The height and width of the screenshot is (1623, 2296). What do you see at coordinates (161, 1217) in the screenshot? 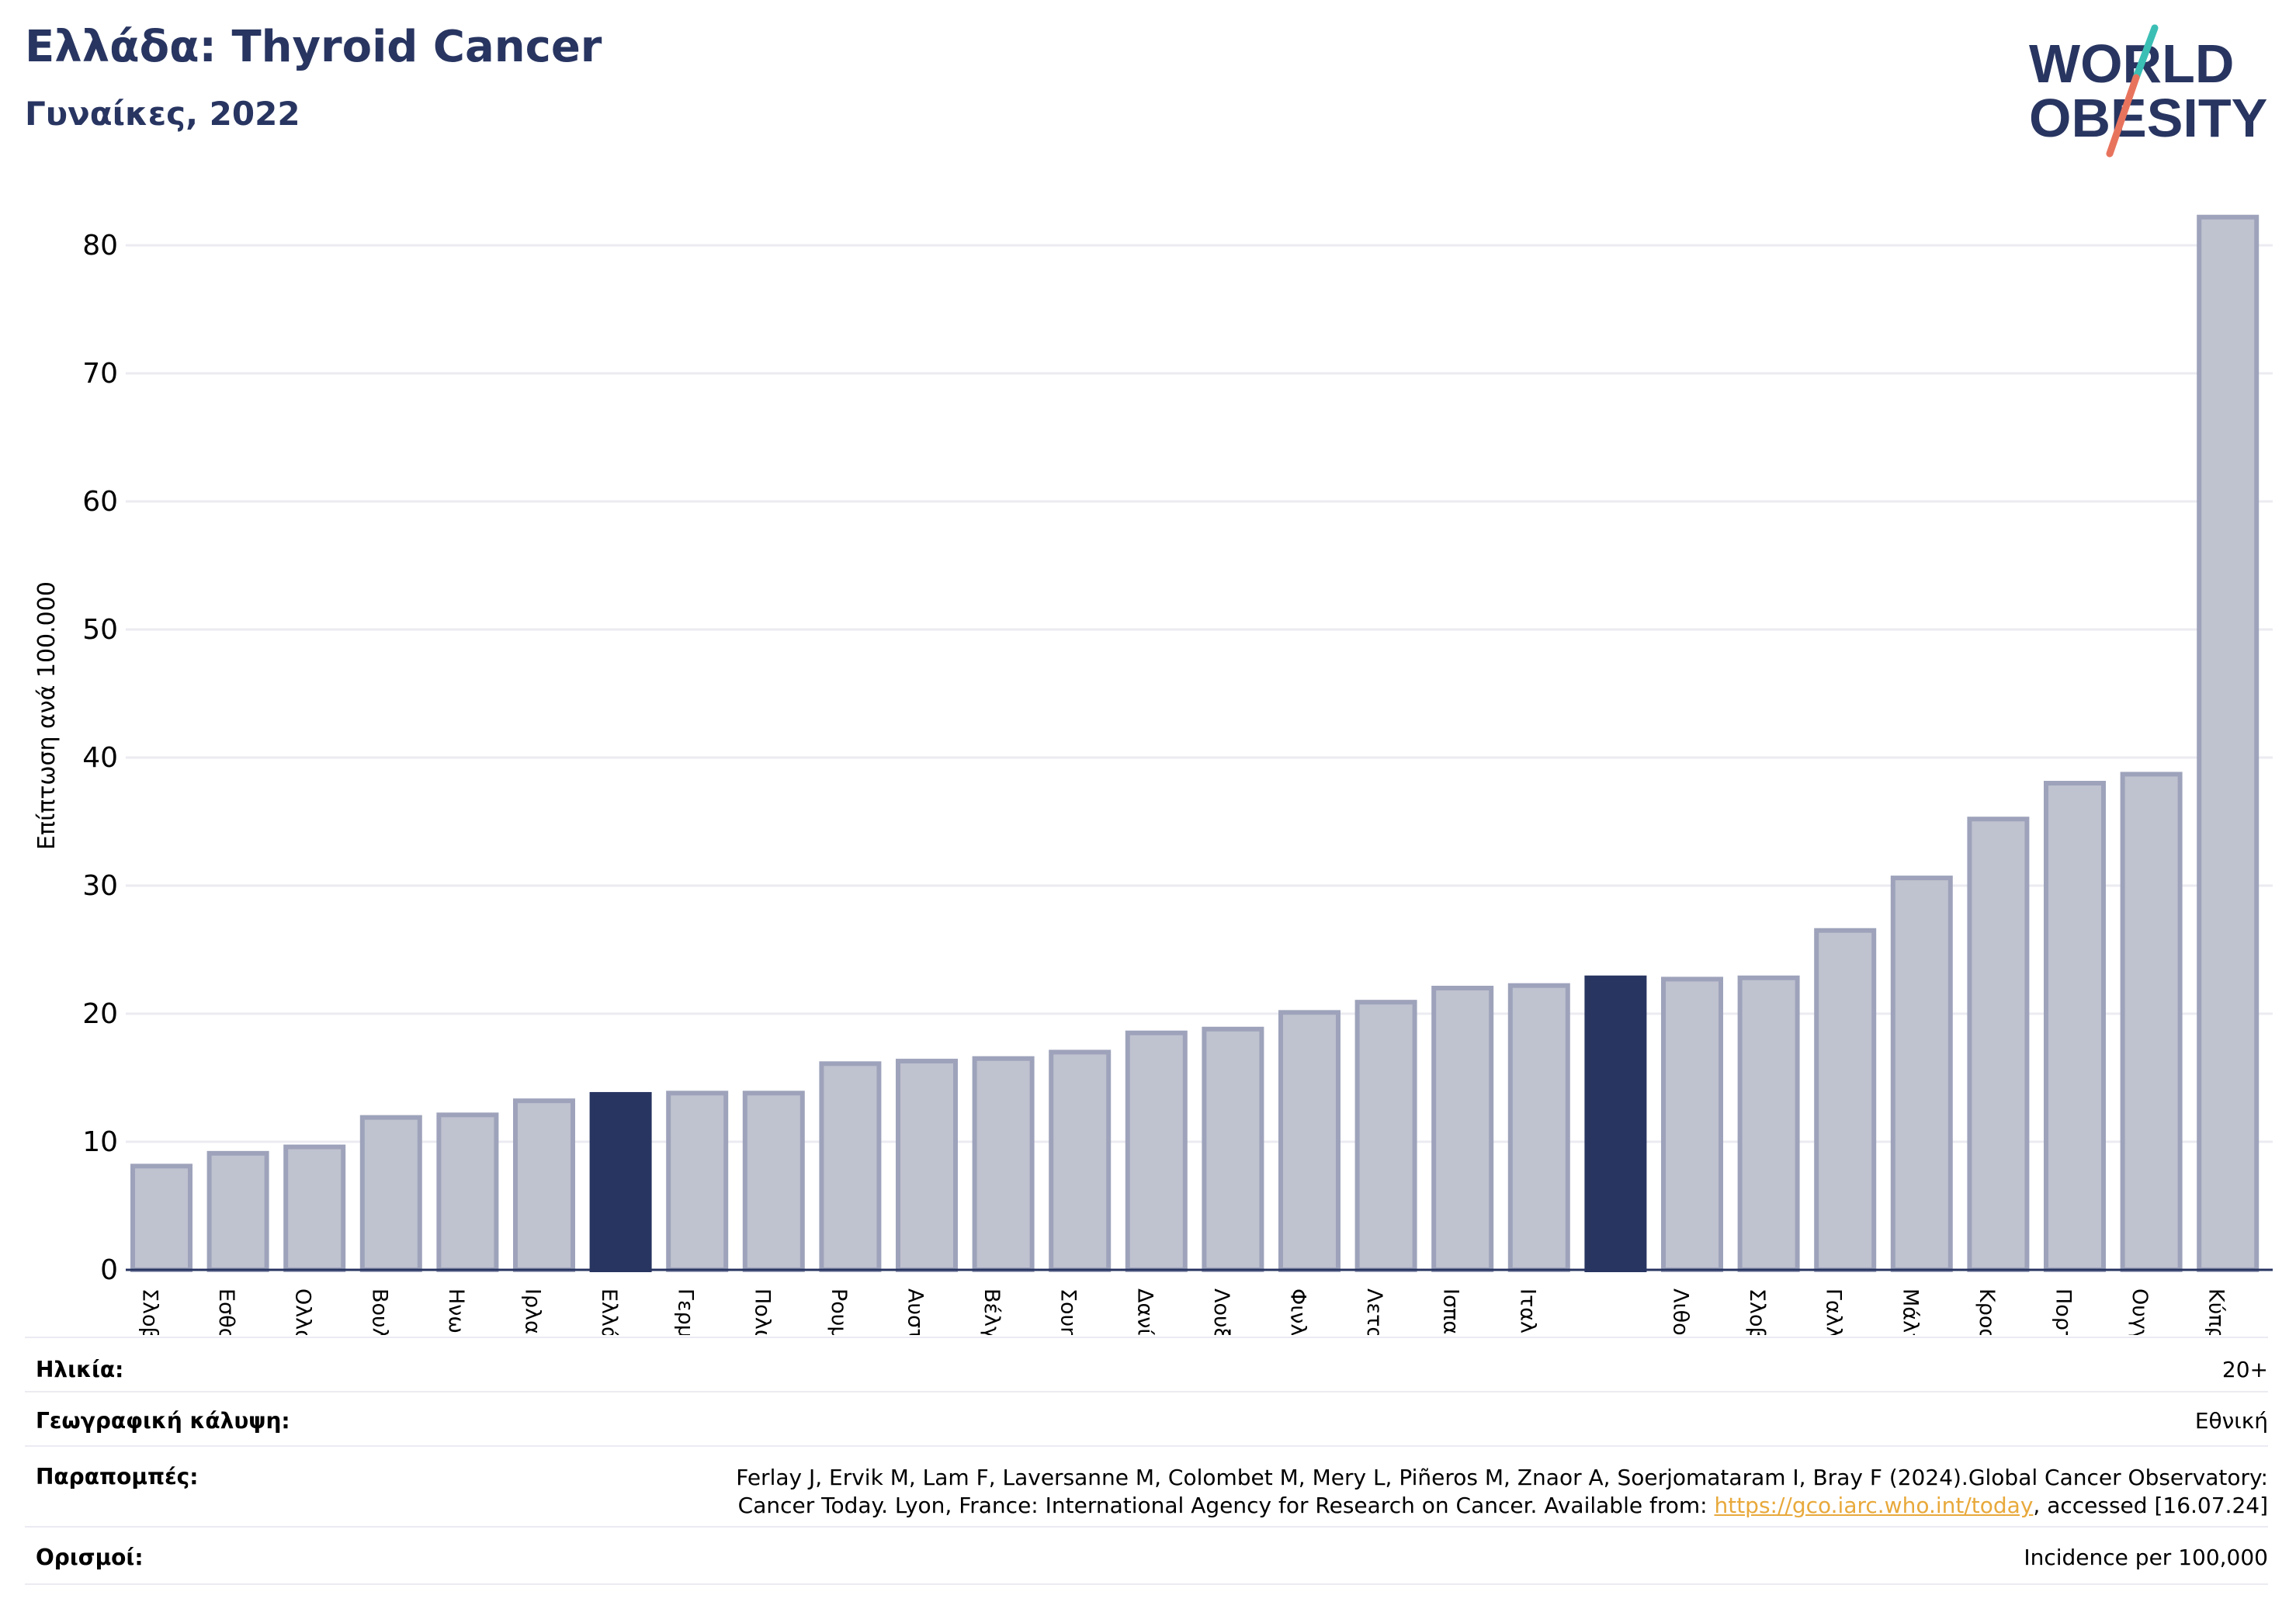
I see `bar-Σλοβακία` at bounding box center [161, 1217].